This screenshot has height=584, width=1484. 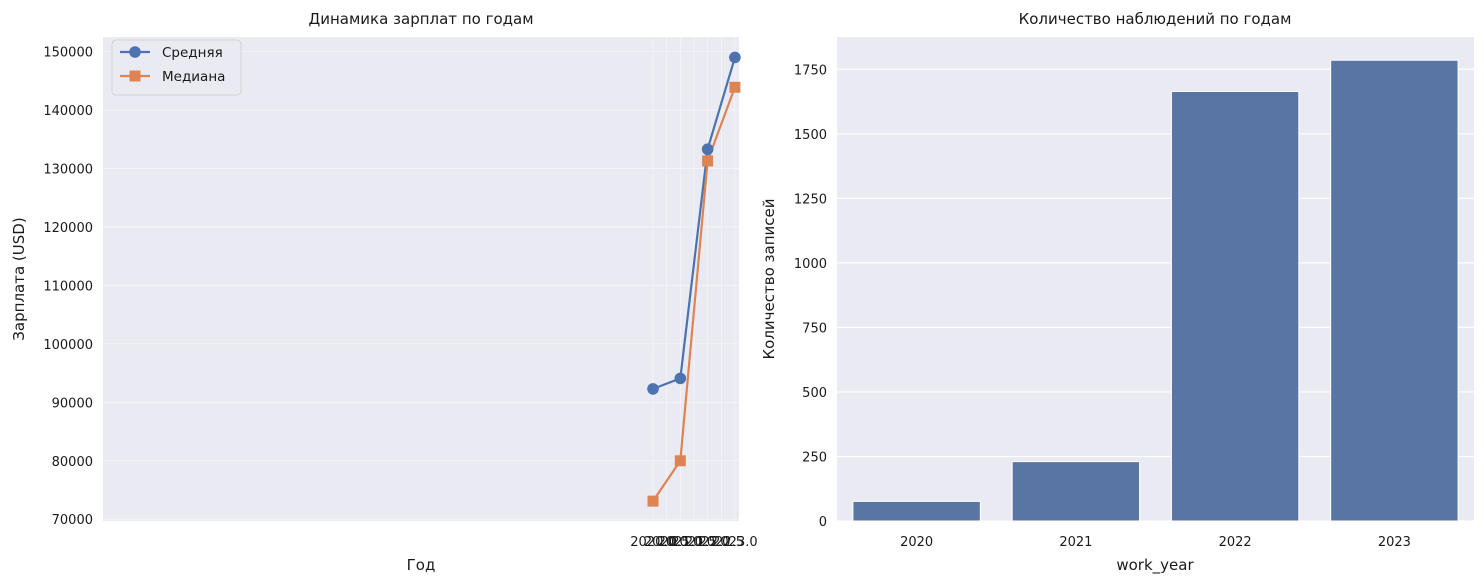 What do you see at coordinates (1075, 542) in the screenshot?
I see `x-tick-label: 2021` at bounding box center [1075, 542].